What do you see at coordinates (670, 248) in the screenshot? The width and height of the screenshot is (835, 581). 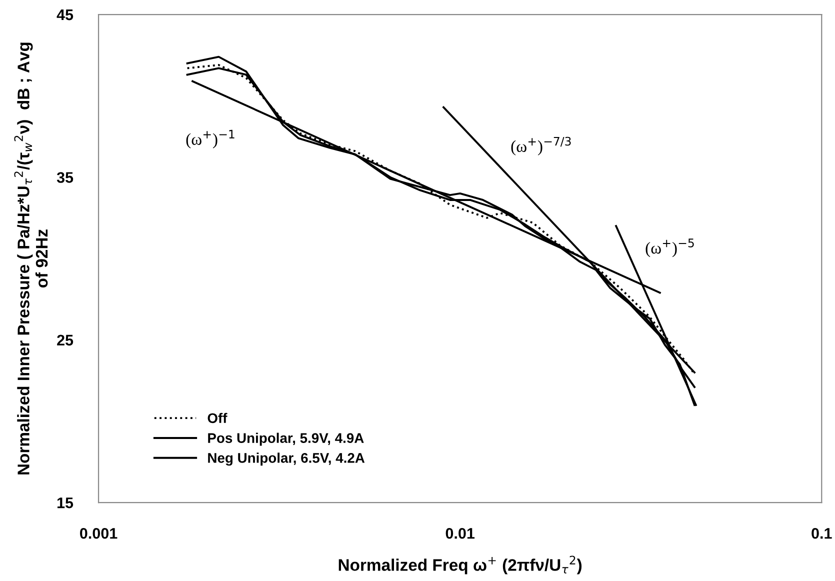 I see `annotation: (ω$^{+}$)$^{−5}$` at bounding box center [670, 248].